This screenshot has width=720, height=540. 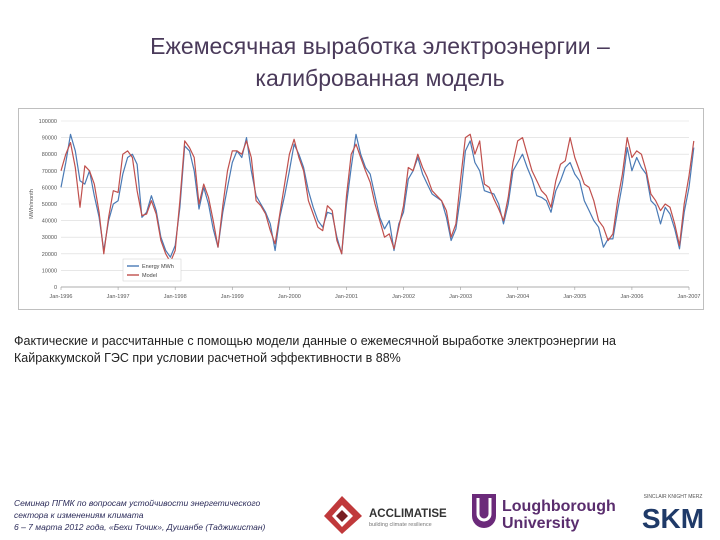 What do you see at coordinates (484, 511) in the screenshot?
I see `loughborough-crest-icon` at bounding box center [484, 511].